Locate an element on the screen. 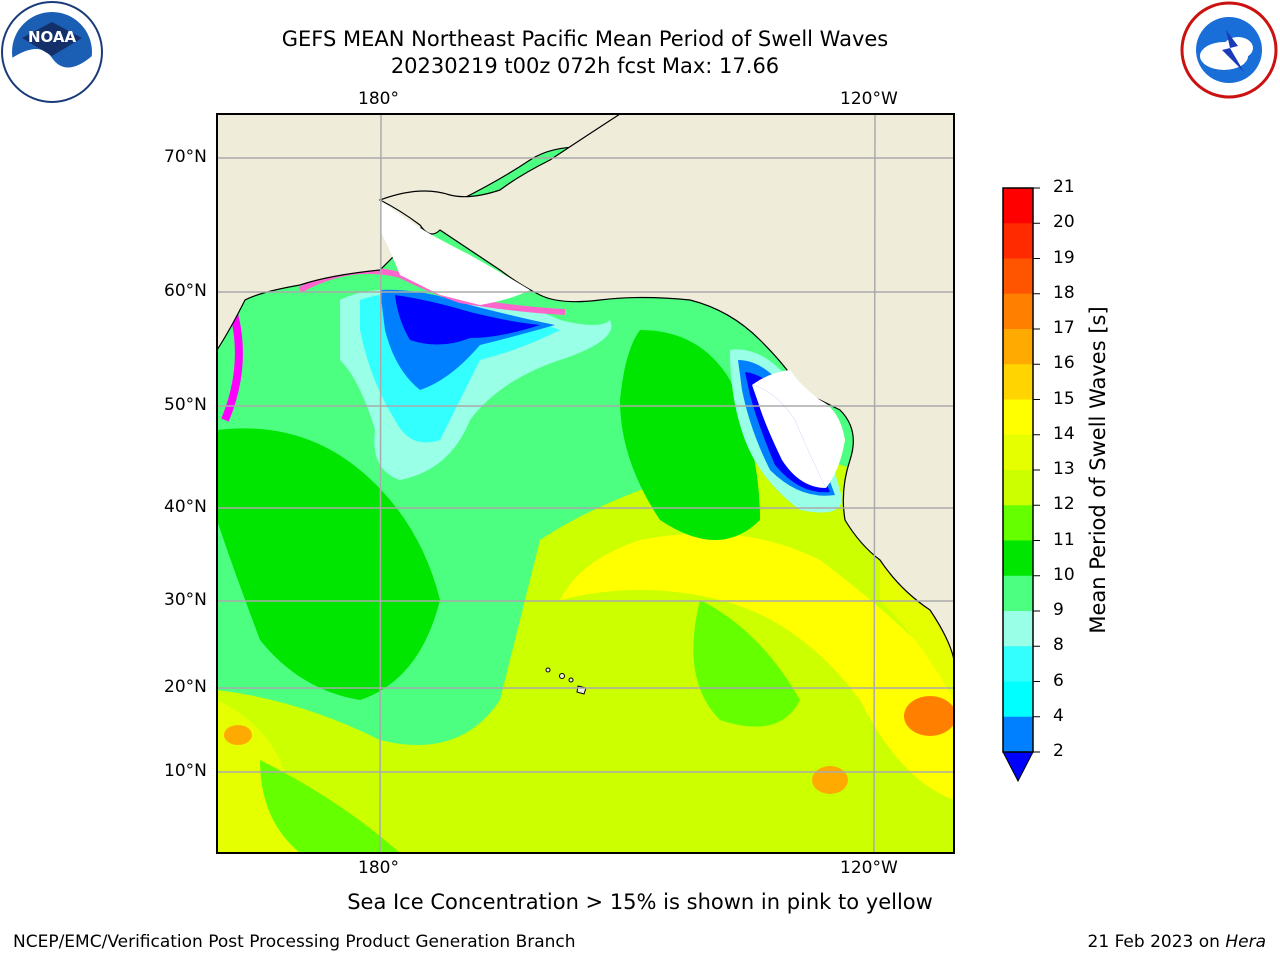 The width and height of the screenshot is (1280, 960). noaa-logo: NOAA is located at coordinates (52, 52).